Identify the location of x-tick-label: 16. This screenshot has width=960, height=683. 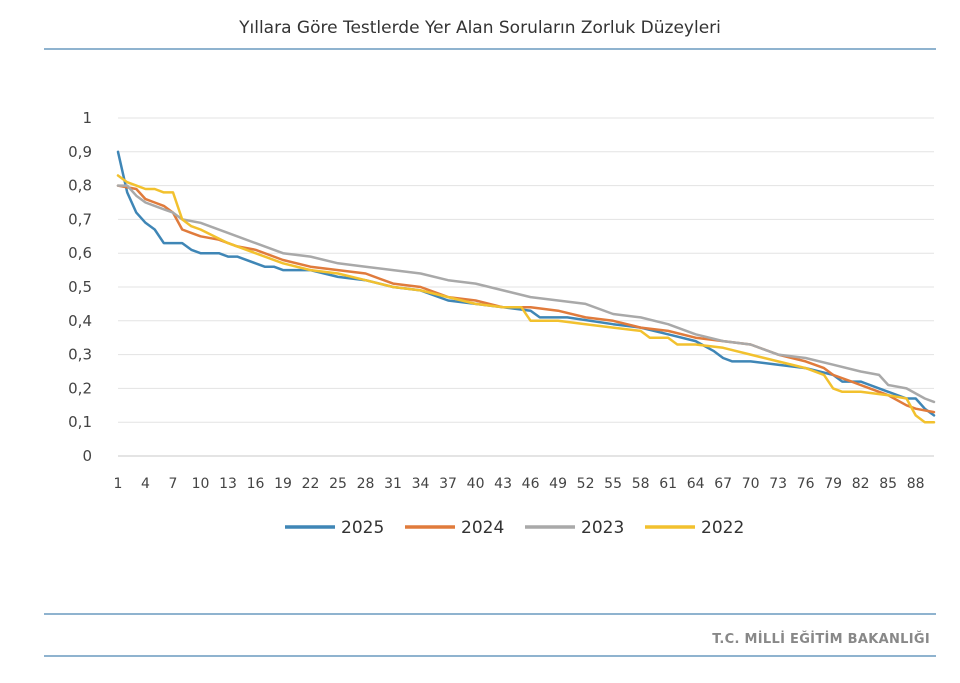
(256, 484).